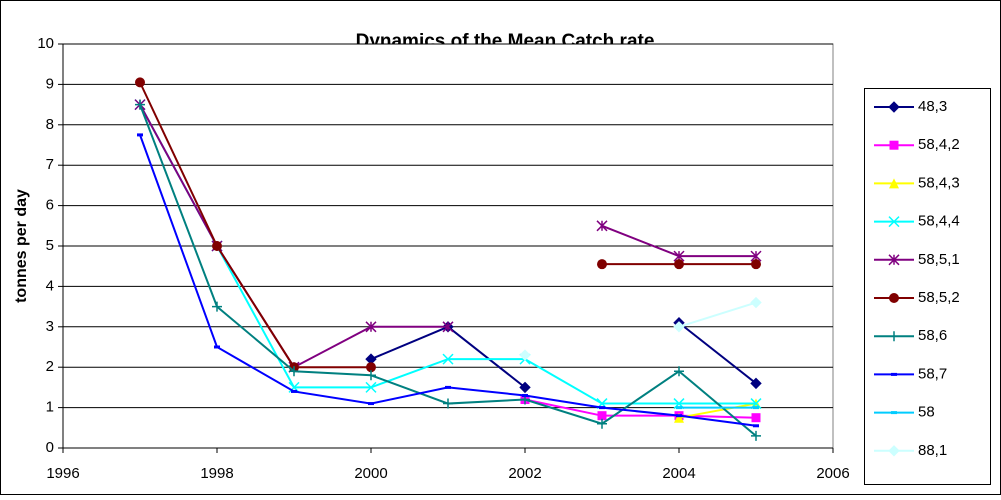 Image resolution: width=1001 pixels, height=500 pixels. What do you see at coordinates (216, 473) in the screenshot?
I see `x-tick-label: 1998` at bounding box center [216, 473].